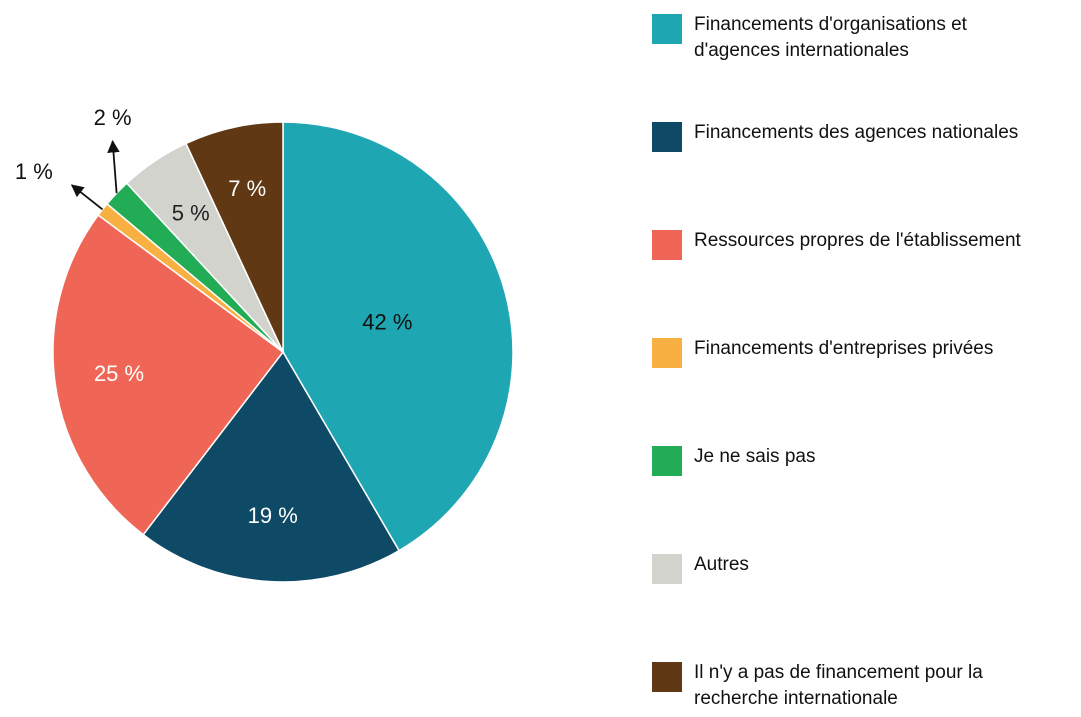  I want to click on legend-item: Financements des agences nationales, so click(835, 136).